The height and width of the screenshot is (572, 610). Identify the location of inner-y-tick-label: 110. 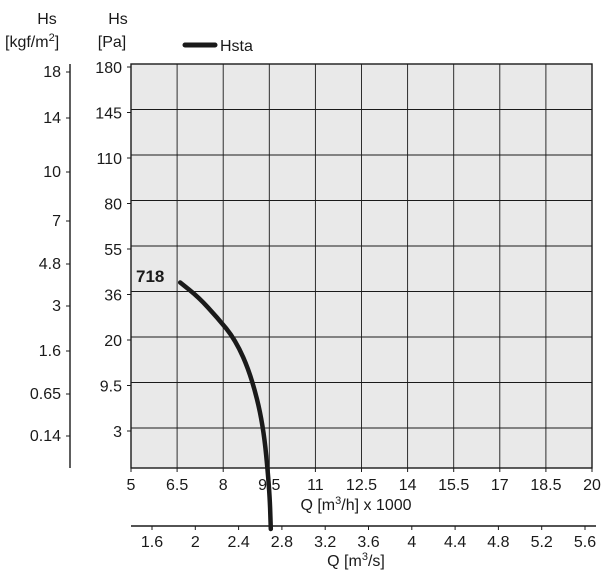
(109, 159).